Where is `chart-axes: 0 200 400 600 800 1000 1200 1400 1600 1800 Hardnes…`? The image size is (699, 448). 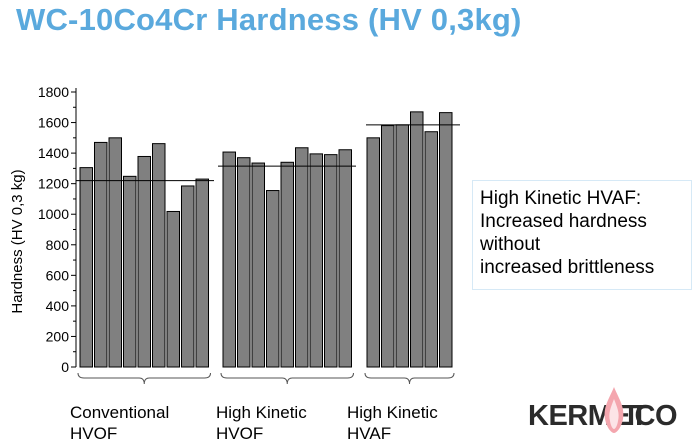
chart-axes: 0 200 400 600 800 1000 1200 1400 1600 1800 Hardnes… is located at coordinates (43, 229).